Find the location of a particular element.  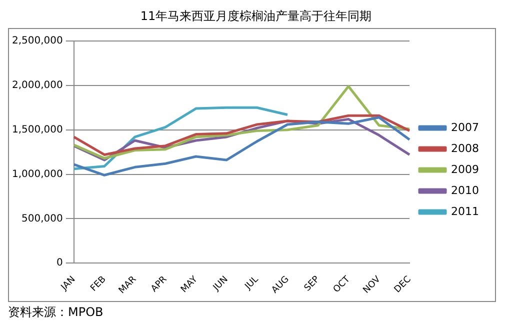

legend-label: 2010 is located at coordinates (465, 190).